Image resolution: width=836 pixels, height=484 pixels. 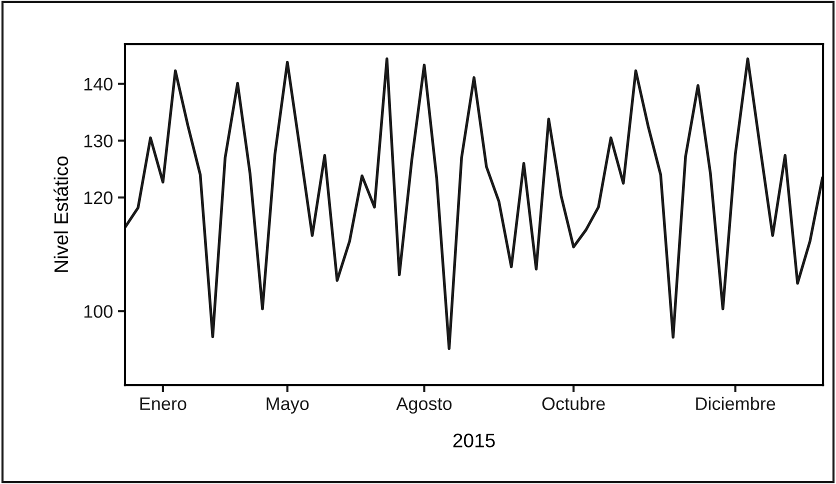 What do you see at coordinates (98, 197) in the screenshot?
I see `y-tick-label: 120` at bounding box center [98, 197].